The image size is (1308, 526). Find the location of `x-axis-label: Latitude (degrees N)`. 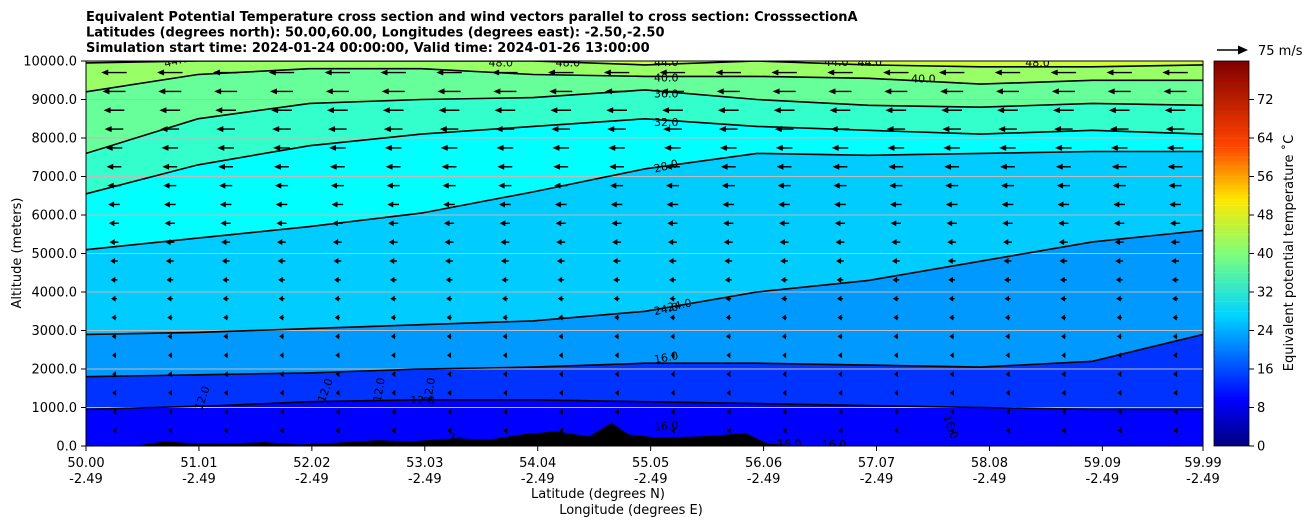

x-axis-label: Latitude (degrees N) is located at coordinates (598, 494).